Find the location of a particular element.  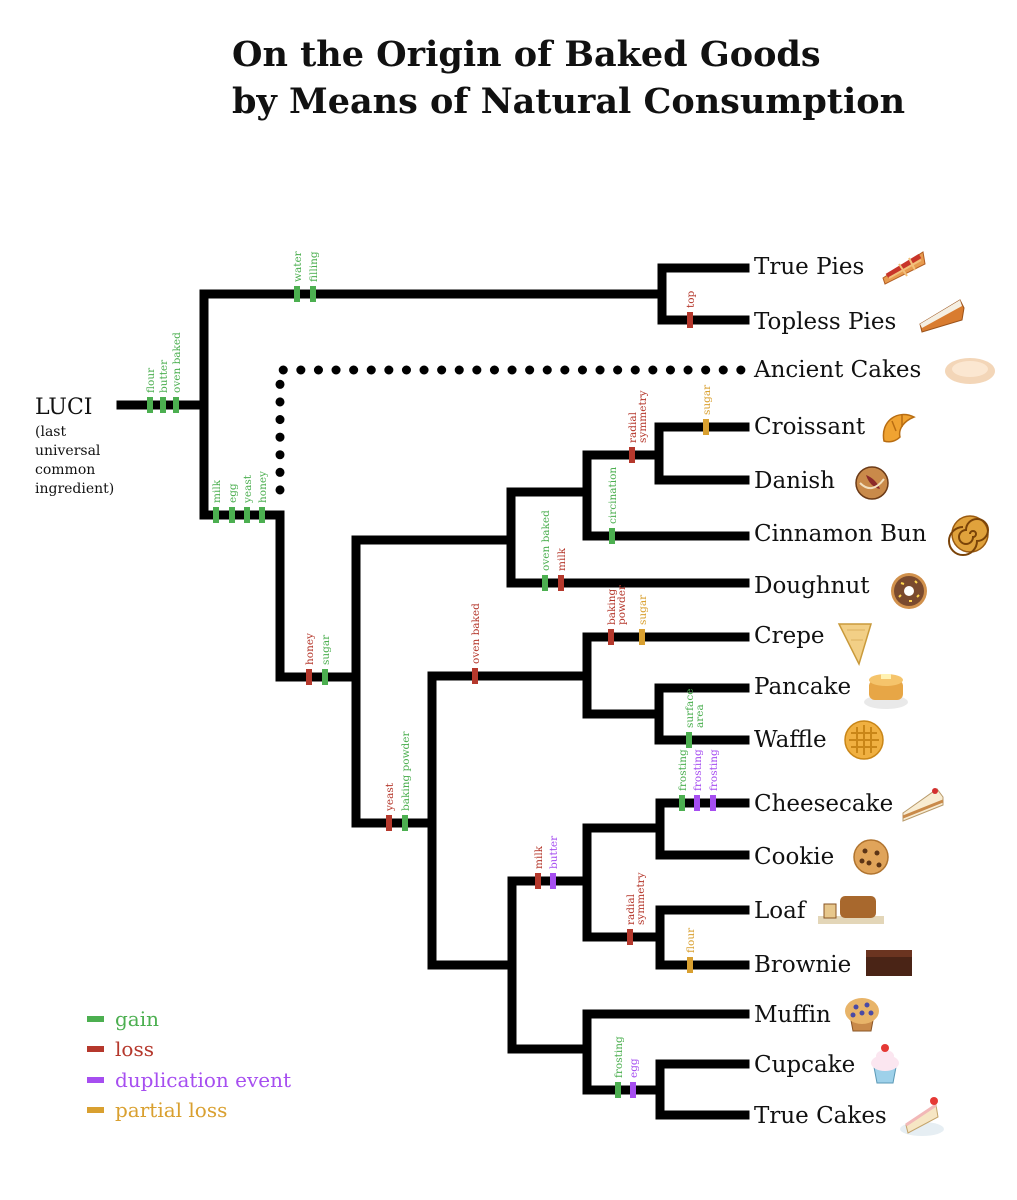

event-loss: honey is located at coordinates (310, 659).